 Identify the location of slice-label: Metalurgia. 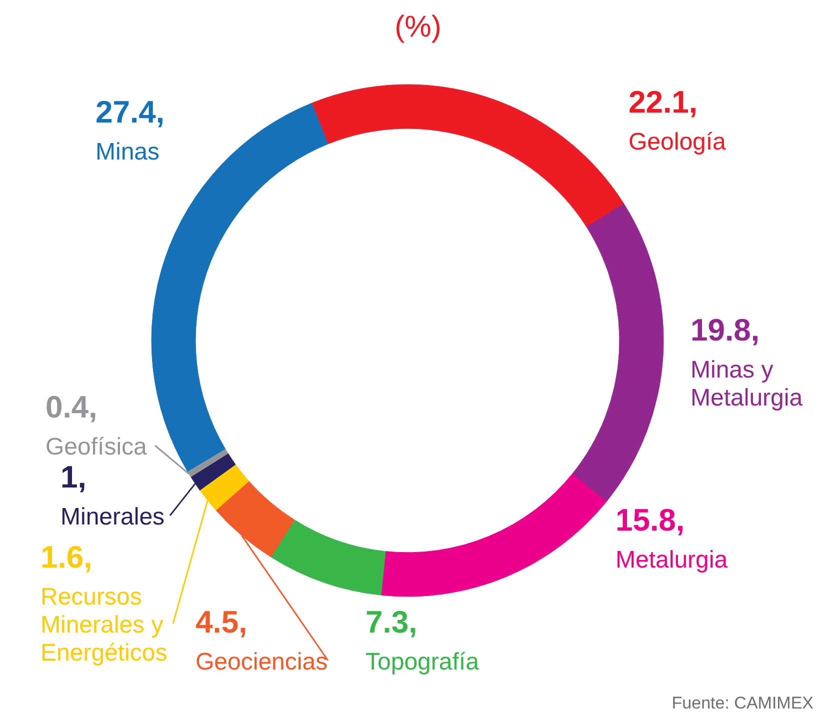
(672, 560).